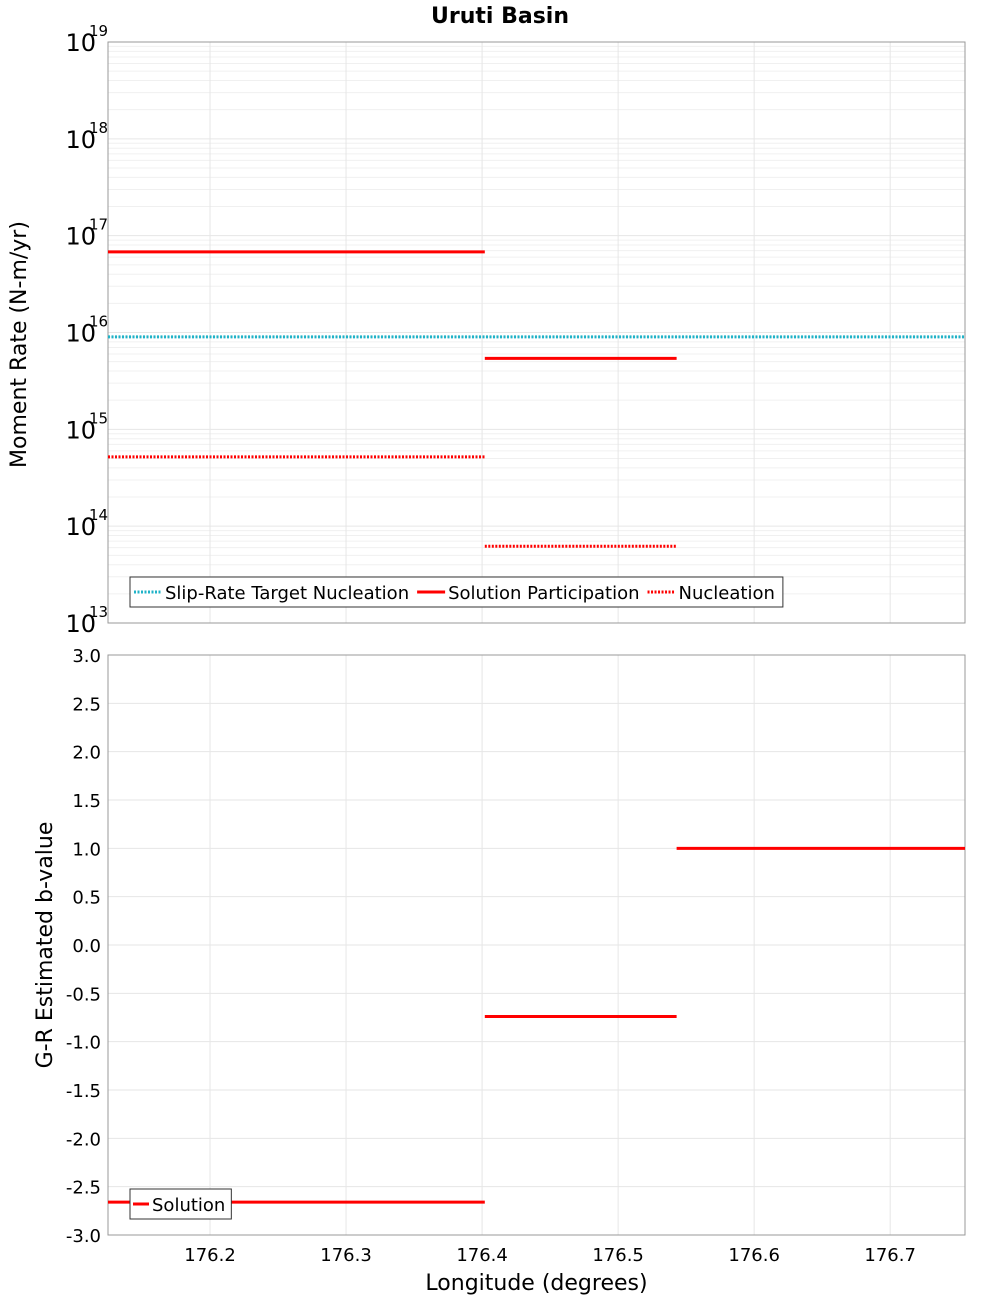 This screenshot has height=1300, width=1000. Describe the element at coordinates (287, 593) in the screenshot. I see `legend-entry: Slip-Rate Target Nucleation` at that location.